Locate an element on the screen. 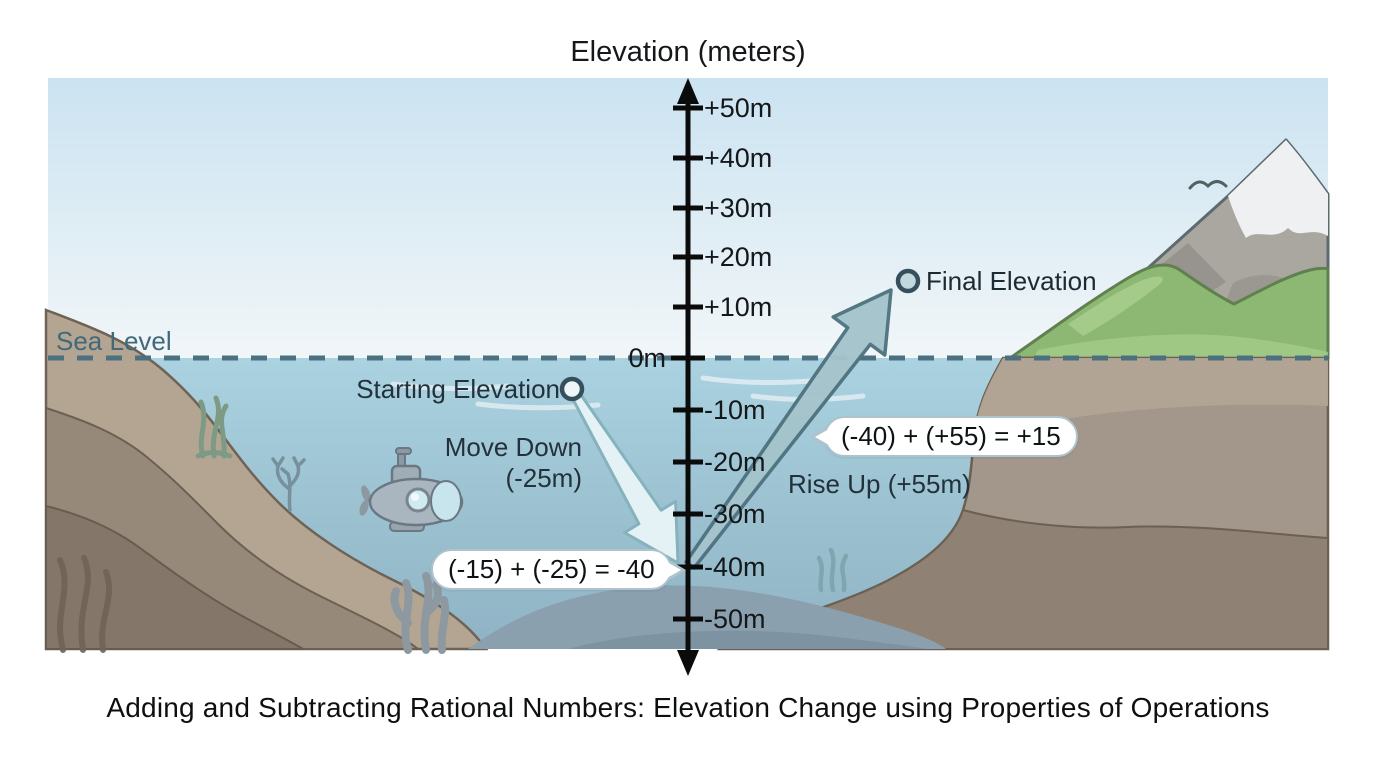 Image resolution: width=1376 pixels, height=768 pixels. tick-label-m40: -40m is located at coordinates (735, 567).